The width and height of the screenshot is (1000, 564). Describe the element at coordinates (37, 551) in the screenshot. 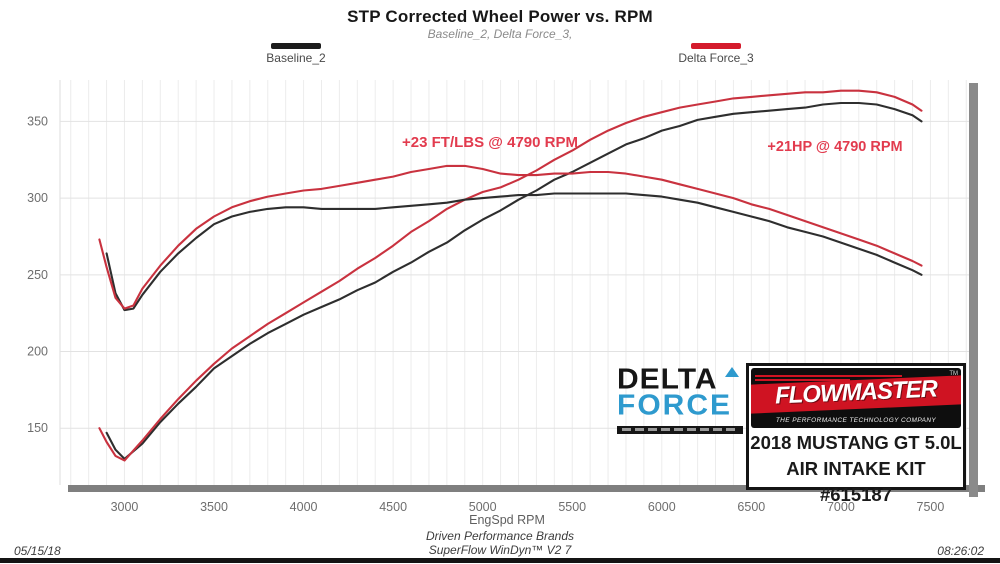

I see `run-date: 05/15/18` at that location.